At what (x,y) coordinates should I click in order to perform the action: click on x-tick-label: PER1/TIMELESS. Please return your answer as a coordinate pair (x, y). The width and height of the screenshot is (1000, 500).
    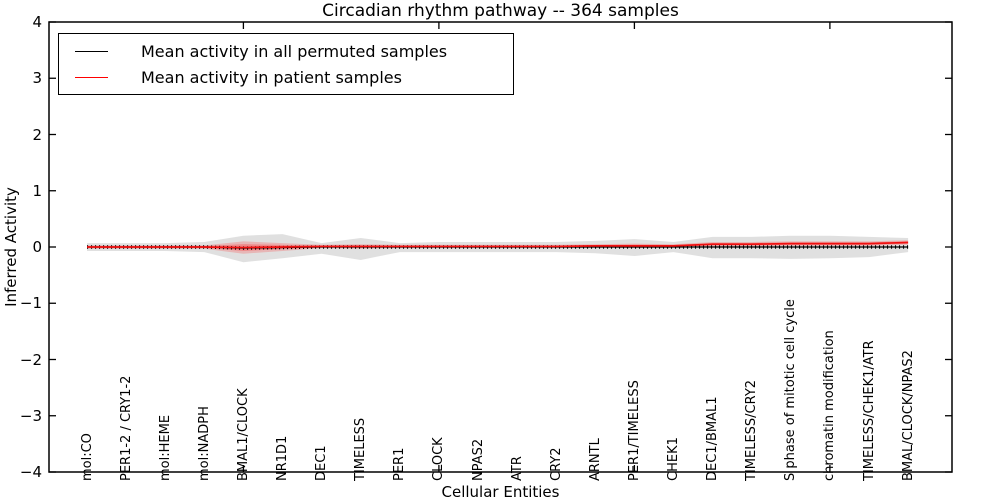
    Looking at the image, I should click on (634, 430).